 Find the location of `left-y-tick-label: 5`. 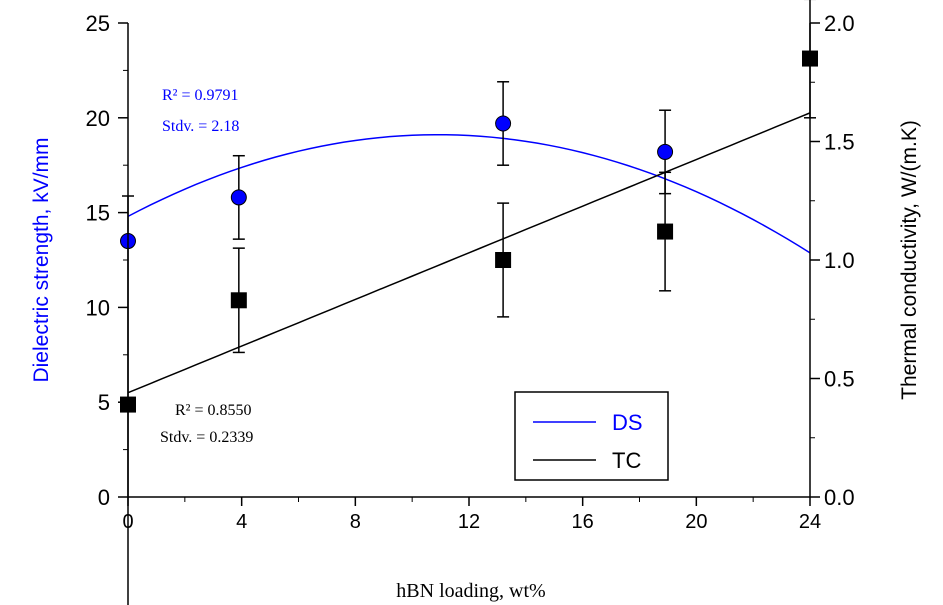

left-y-tick-label: 5 is located at coordinates (104, 402).